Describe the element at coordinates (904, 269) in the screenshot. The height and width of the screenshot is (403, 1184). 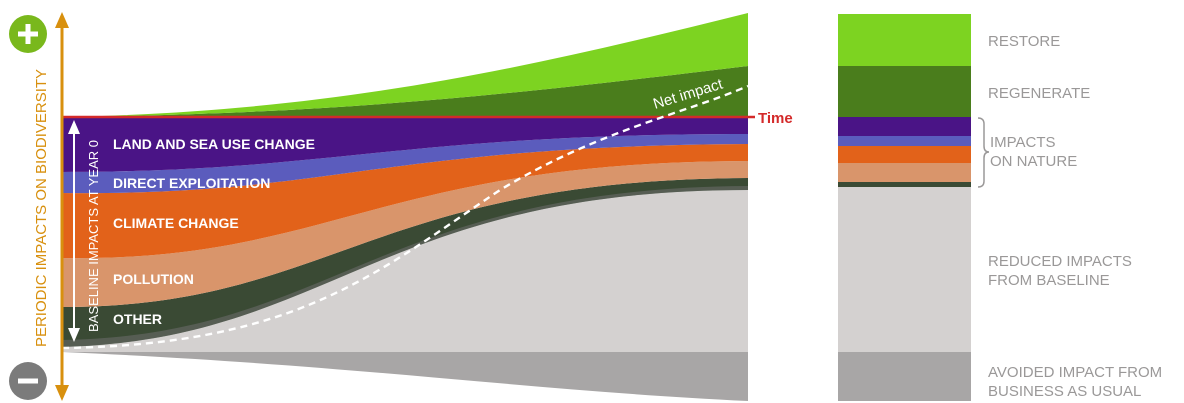
I see `legend-swatch-reduced` at that location.